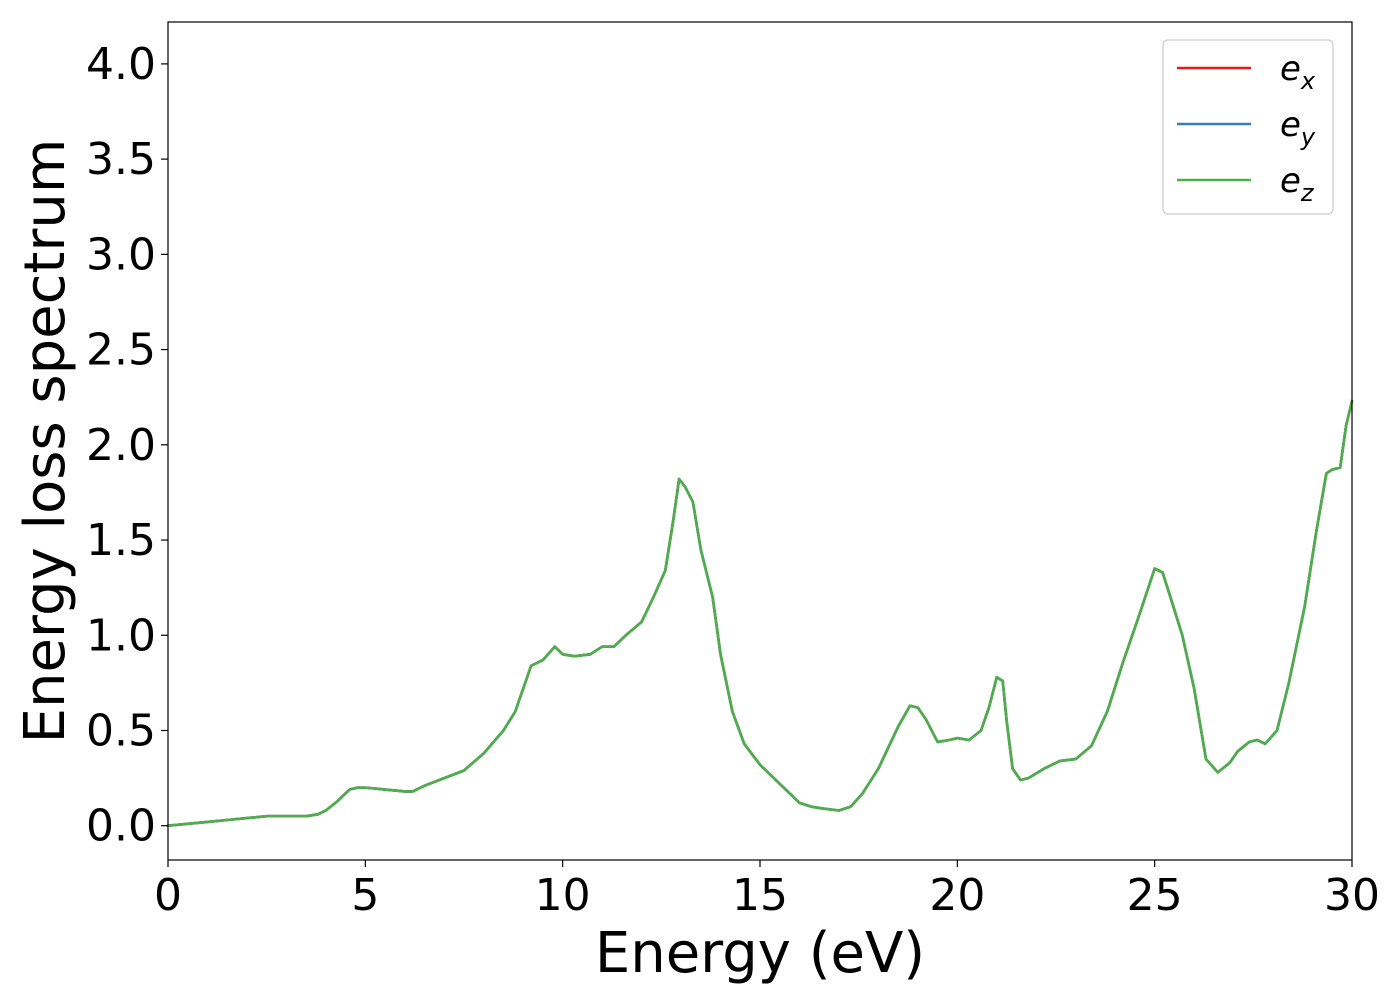 This screenshot has width=1400, height=1000. What do you see at coordinates (1298, 72) in the screenshot?
I see `legend-label-x: ex` at bounding box center [1298, 72].